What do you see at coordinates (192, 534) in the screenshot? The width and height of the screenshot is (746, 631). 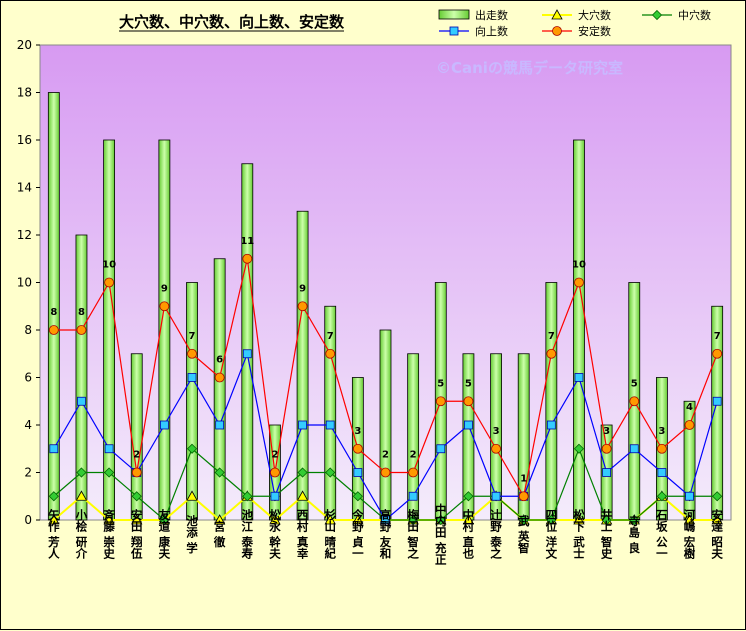 I see `x-tick-label: 池添 学` at bounding box center [192, 534].